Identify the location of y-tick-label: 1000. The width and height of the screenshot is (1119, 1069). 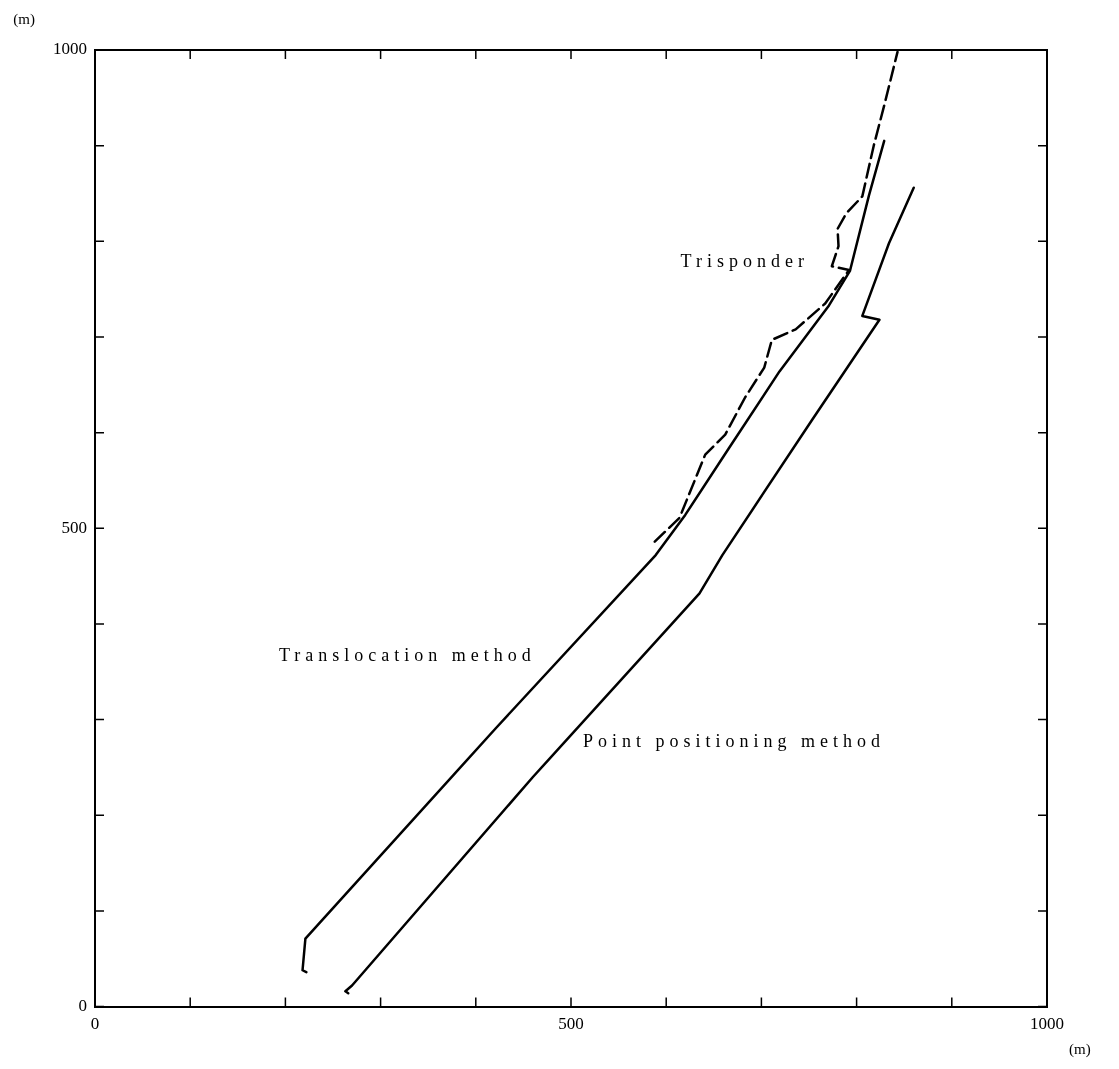
(70, 49).